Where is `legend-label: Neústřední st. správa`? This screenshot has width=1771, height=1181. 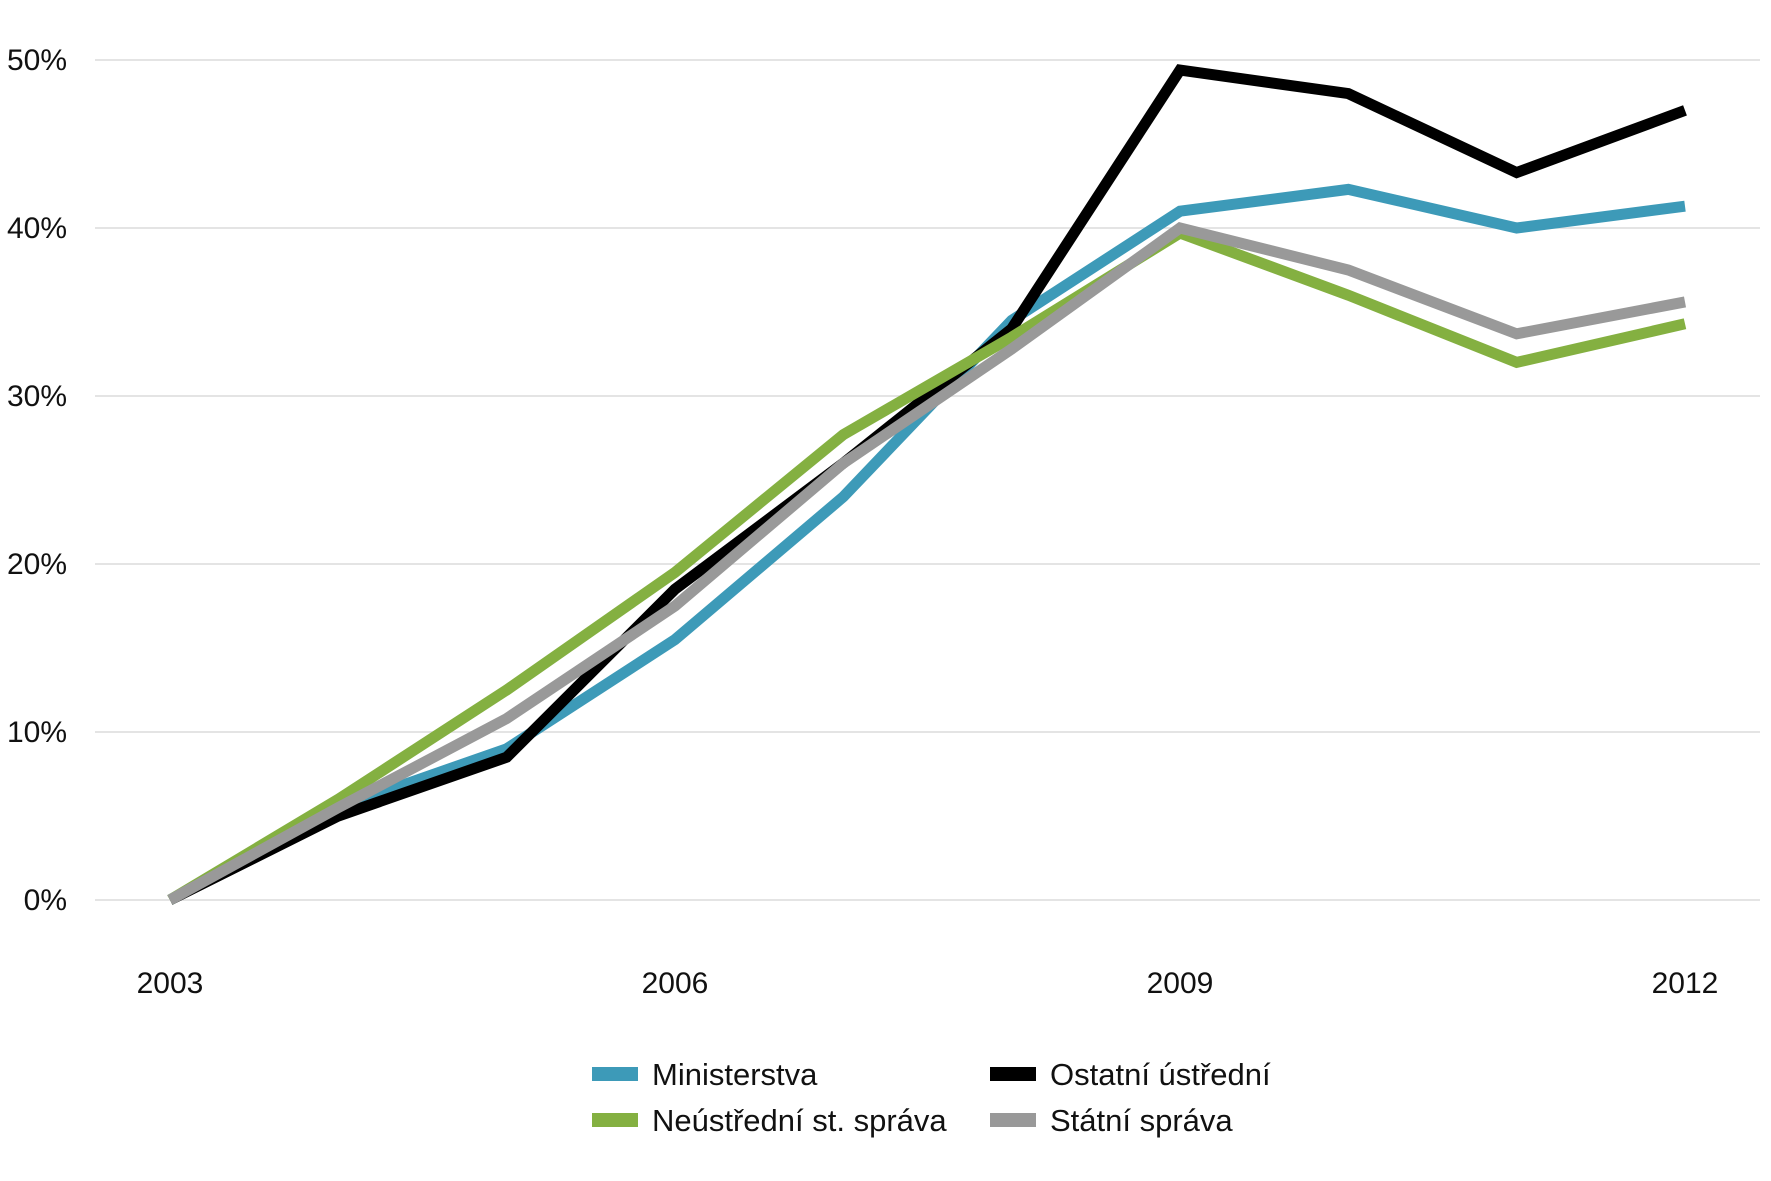
legend-label: Neústřední st. správa is located at coordinates (799, 1120).